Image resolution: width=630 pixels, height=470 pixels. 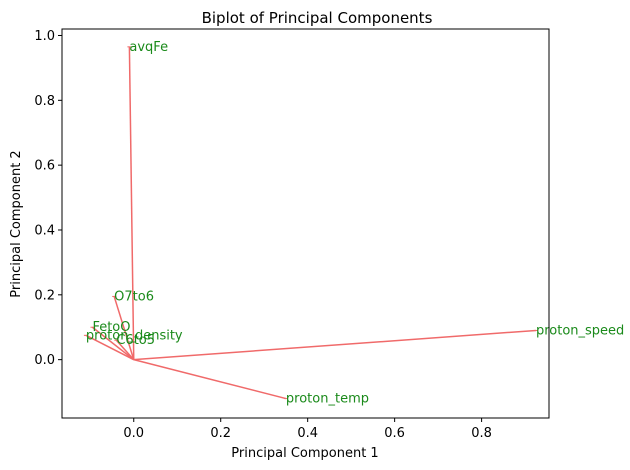 What do you see at coordinates (16, 223) in the screenshot?
I see `y-axis-title: Principal Component 2` at bounding box center [16, 223].